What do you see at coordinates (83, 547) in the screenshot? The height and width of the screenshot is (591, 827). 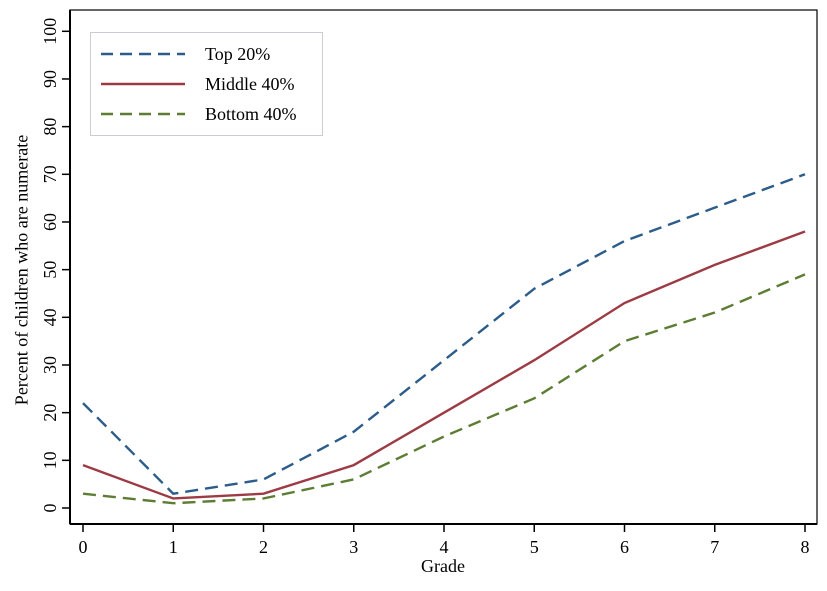 I see `x-tick-label: 0` at bounding box center [83, 547].